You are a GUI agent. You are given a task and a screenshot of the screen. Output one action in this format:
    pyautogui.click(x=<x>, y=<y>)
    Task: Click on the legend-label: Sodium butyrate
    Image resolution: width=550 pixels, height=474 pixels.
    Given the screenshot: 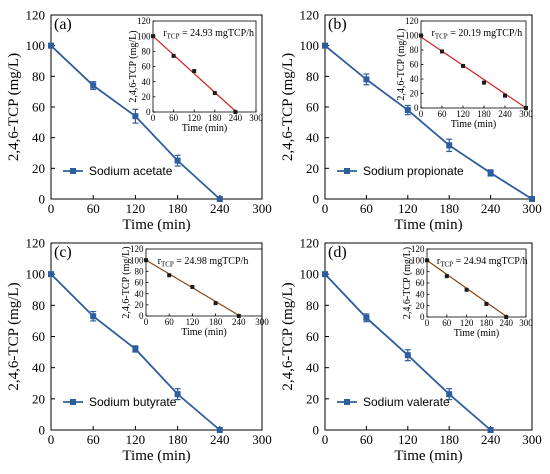 What is the action you would take?
    pyautogui.click(x=133, y=402)
    